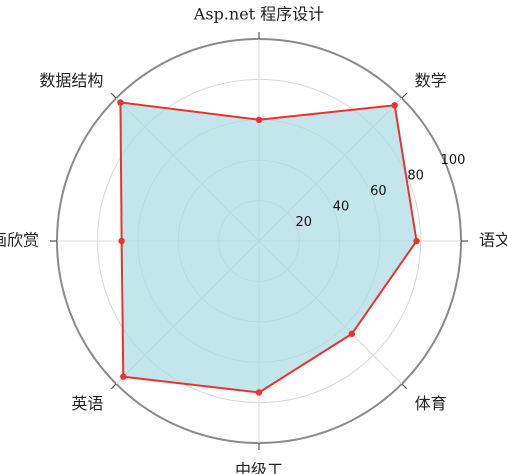  I want to click on radial-tick-label: 100, so click(453, 160).